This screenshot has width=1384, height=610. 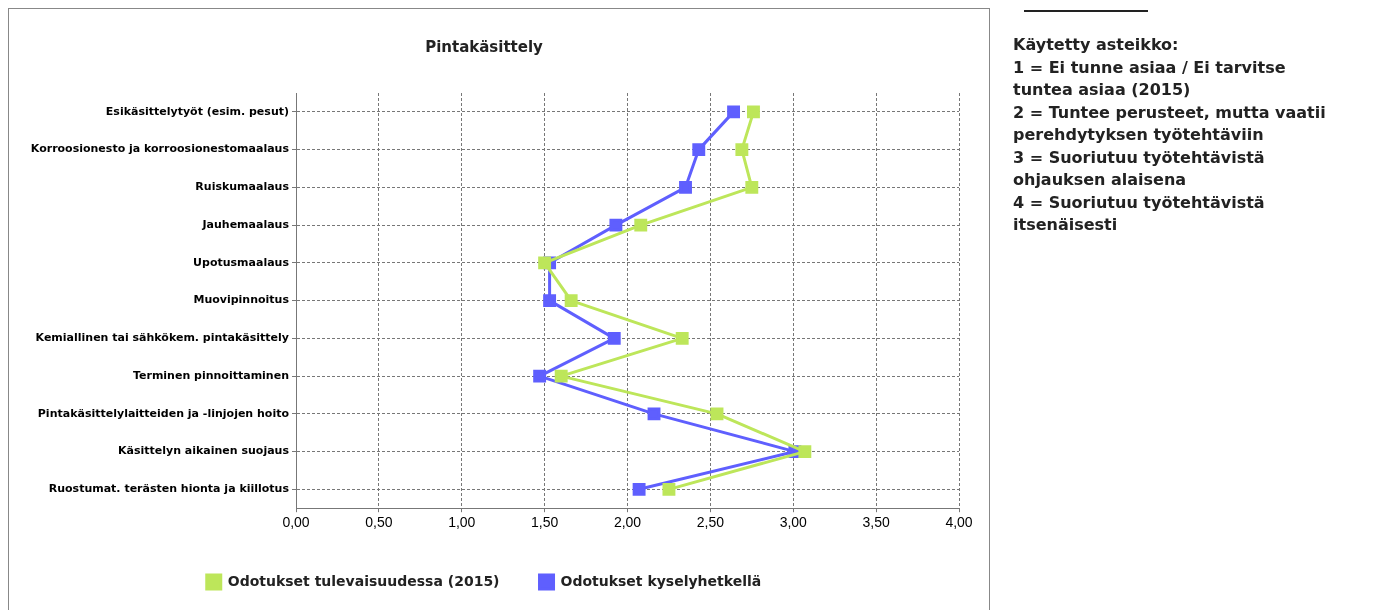 I want to click on y-tick-label: Muovipinnoitus, so click(x=241, y=300).